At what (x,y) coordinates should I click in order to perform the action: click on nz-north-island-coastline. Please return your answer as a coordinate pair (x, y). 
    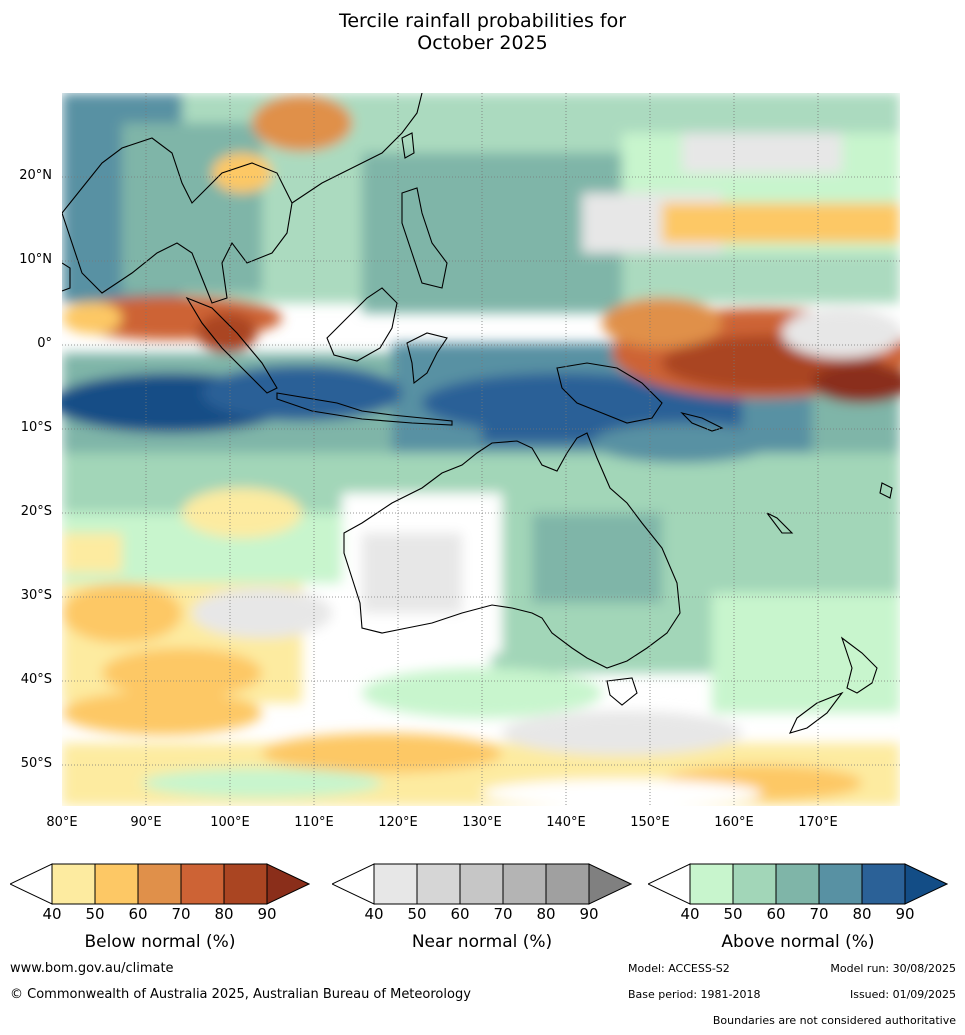
    Looking at the image, I should click on (859, 665).